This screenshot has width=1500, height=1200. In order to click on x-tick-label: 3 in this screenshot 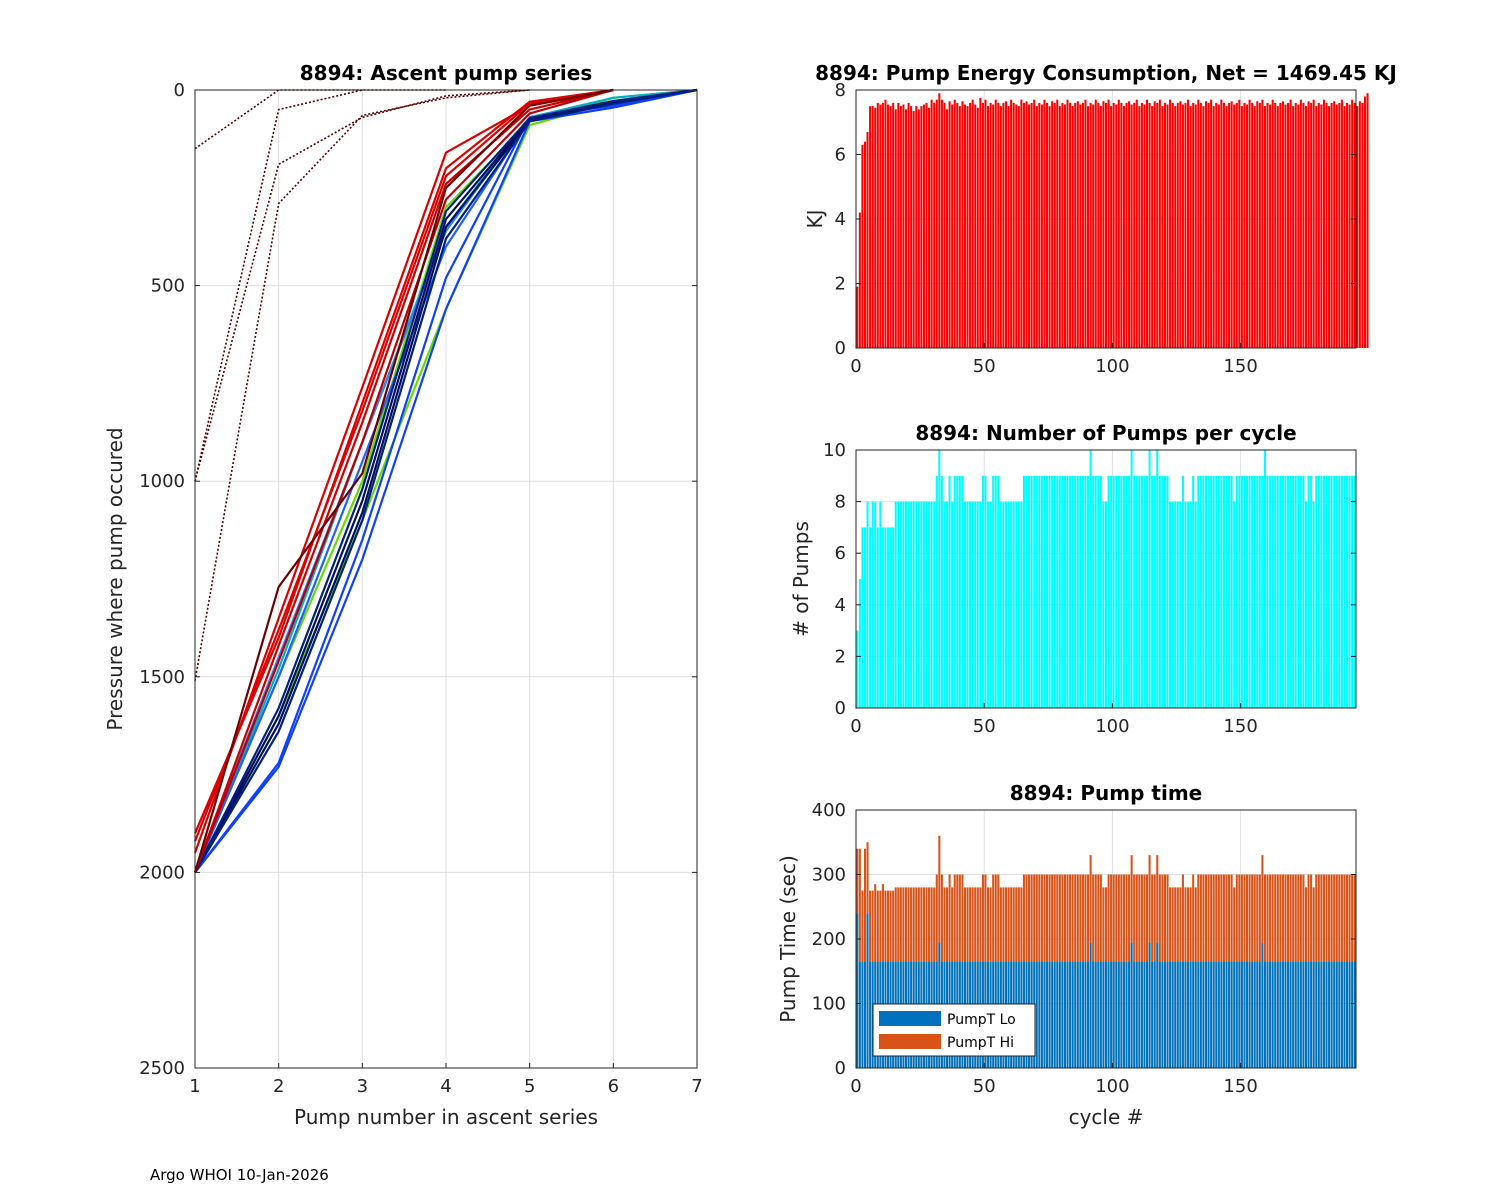, I will do `click(362, 1086)`.